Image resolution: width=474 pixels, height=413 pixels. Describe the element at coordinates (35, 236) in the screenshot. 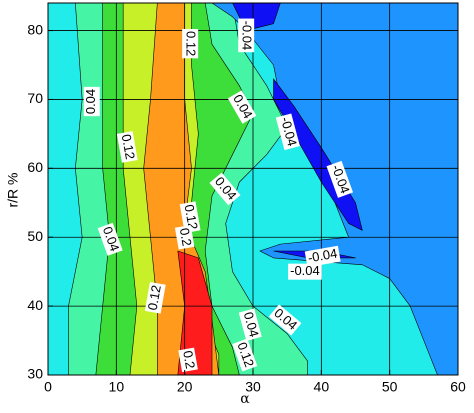

I see `y-tick-label: 50` at that location.